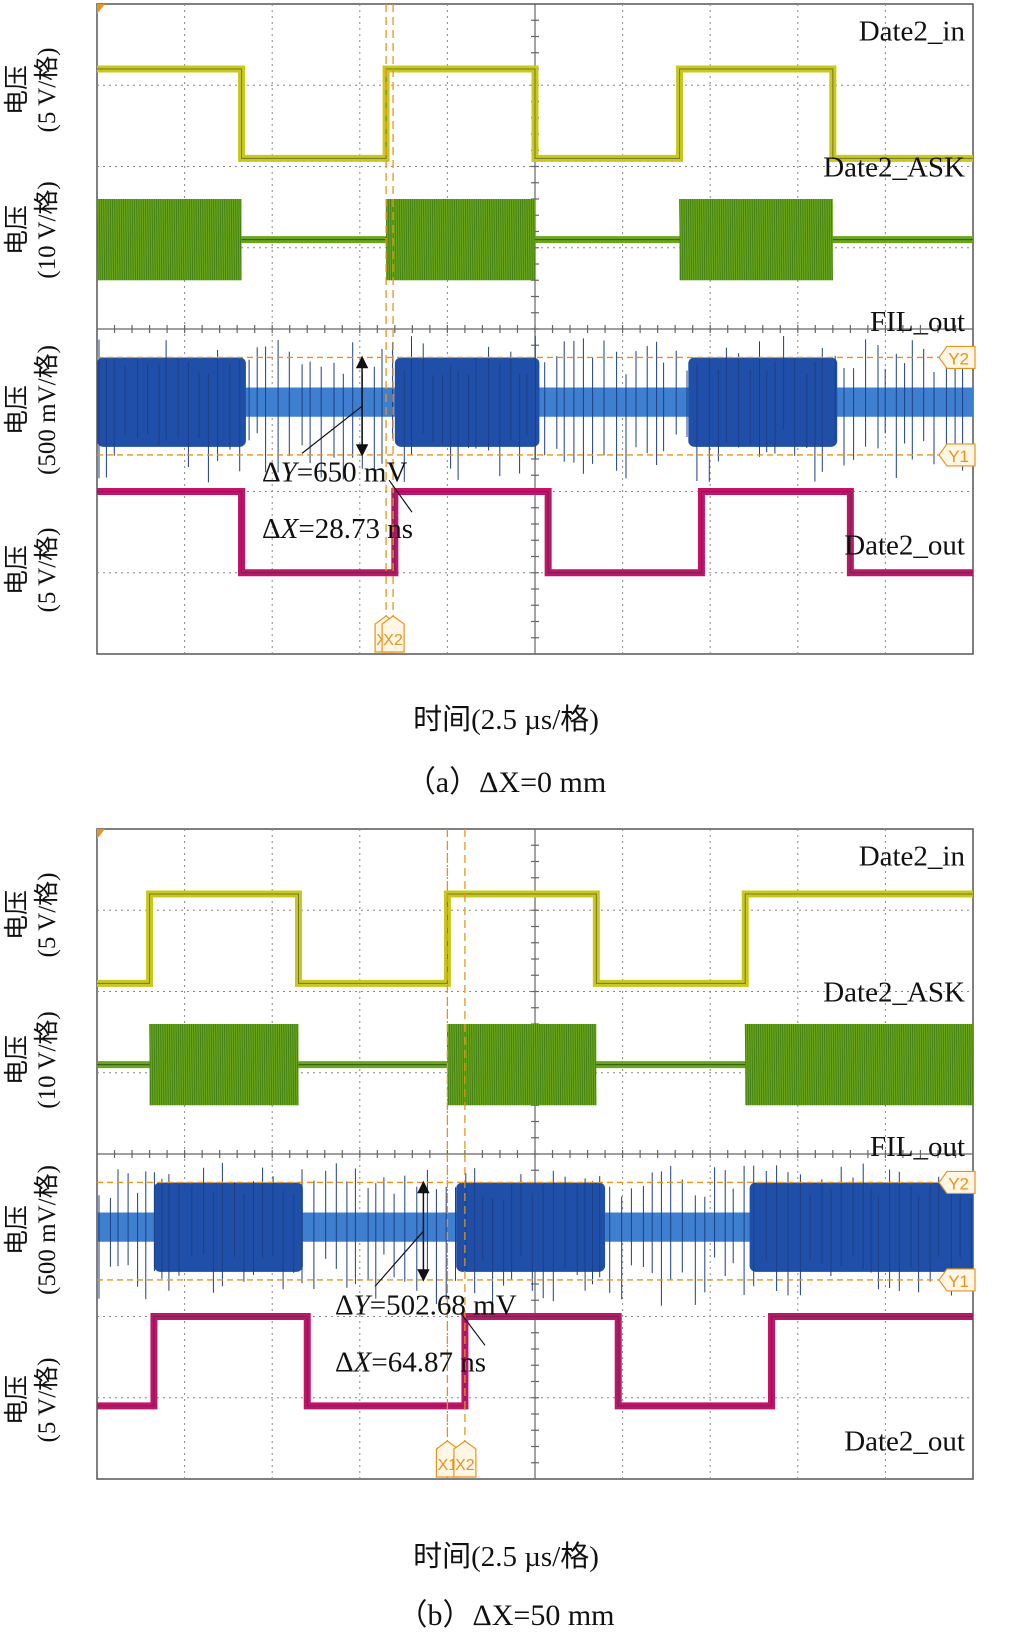  I want to click on annotation-x: ΔX=64.87 ns, so click(410, 1362).